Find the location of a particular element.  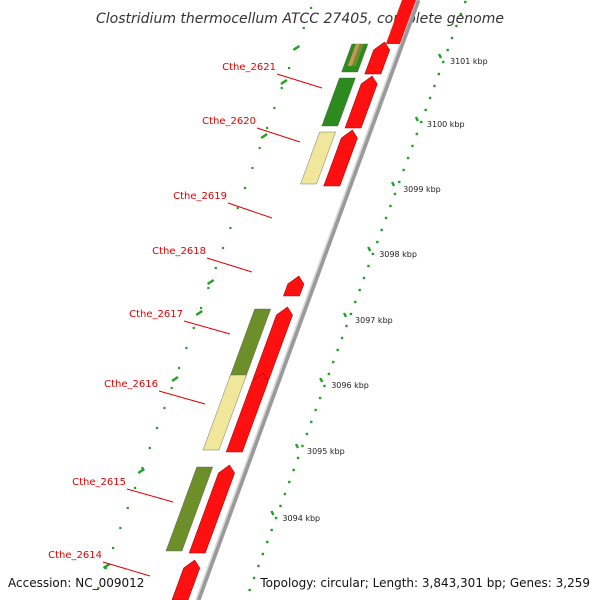

tick-label: 3101 kbp is located at coordinates (469, 61).